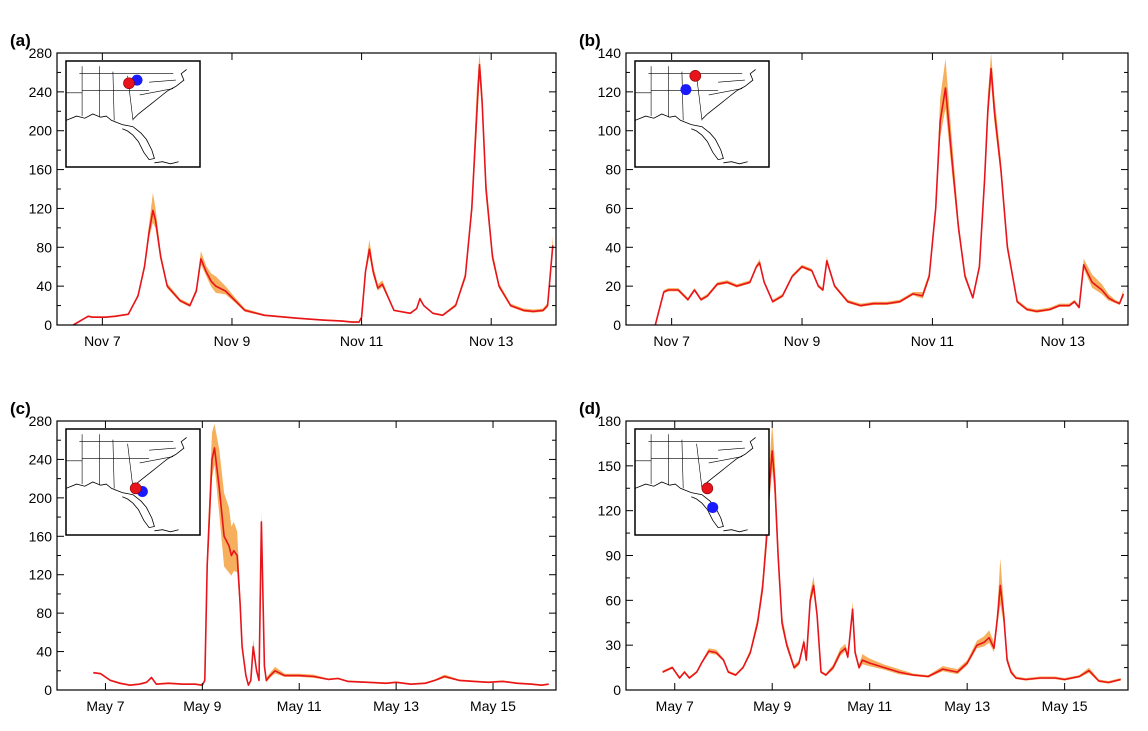  What do you see at coordinates (20, 408) in the screenshot?
I see `panel-label: (c)` at bounding box center [20, 408].